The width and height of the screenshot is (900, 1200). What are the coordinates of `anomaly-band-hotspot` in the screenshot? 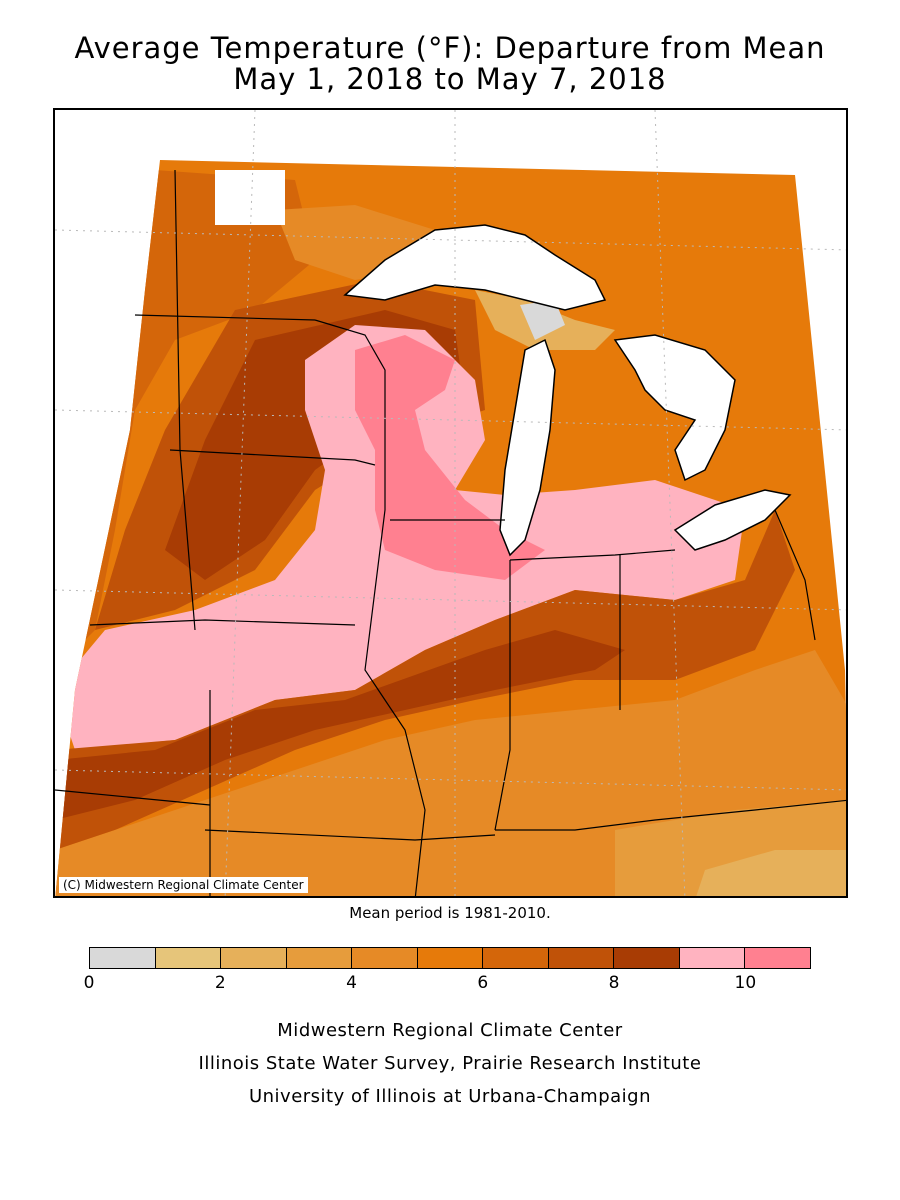 It's located at (450, 457).